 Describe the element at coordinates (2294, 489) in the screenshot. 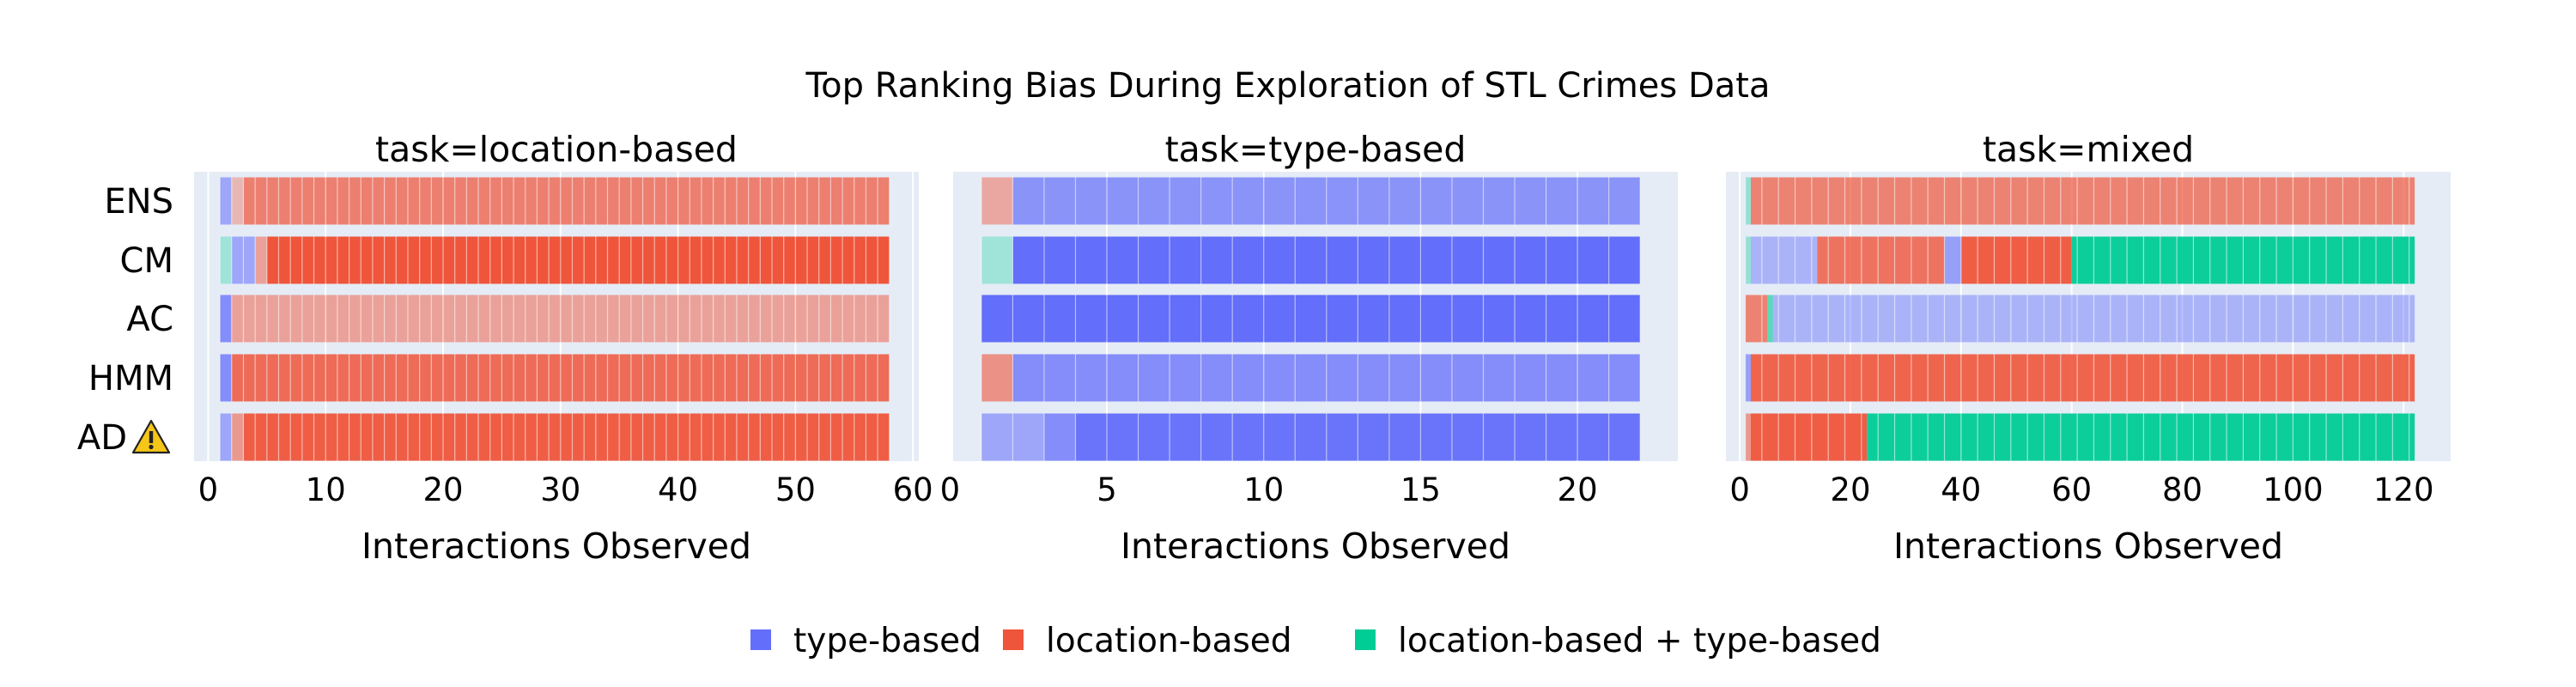

I see `x-tick-label: 100` at that location.